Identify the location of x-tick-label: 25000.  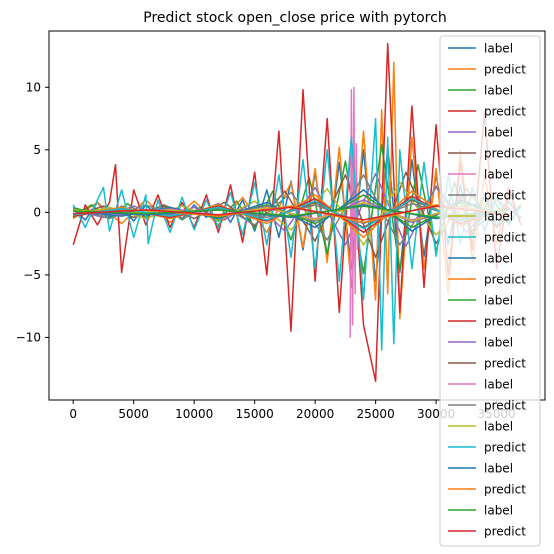
(376, 414).